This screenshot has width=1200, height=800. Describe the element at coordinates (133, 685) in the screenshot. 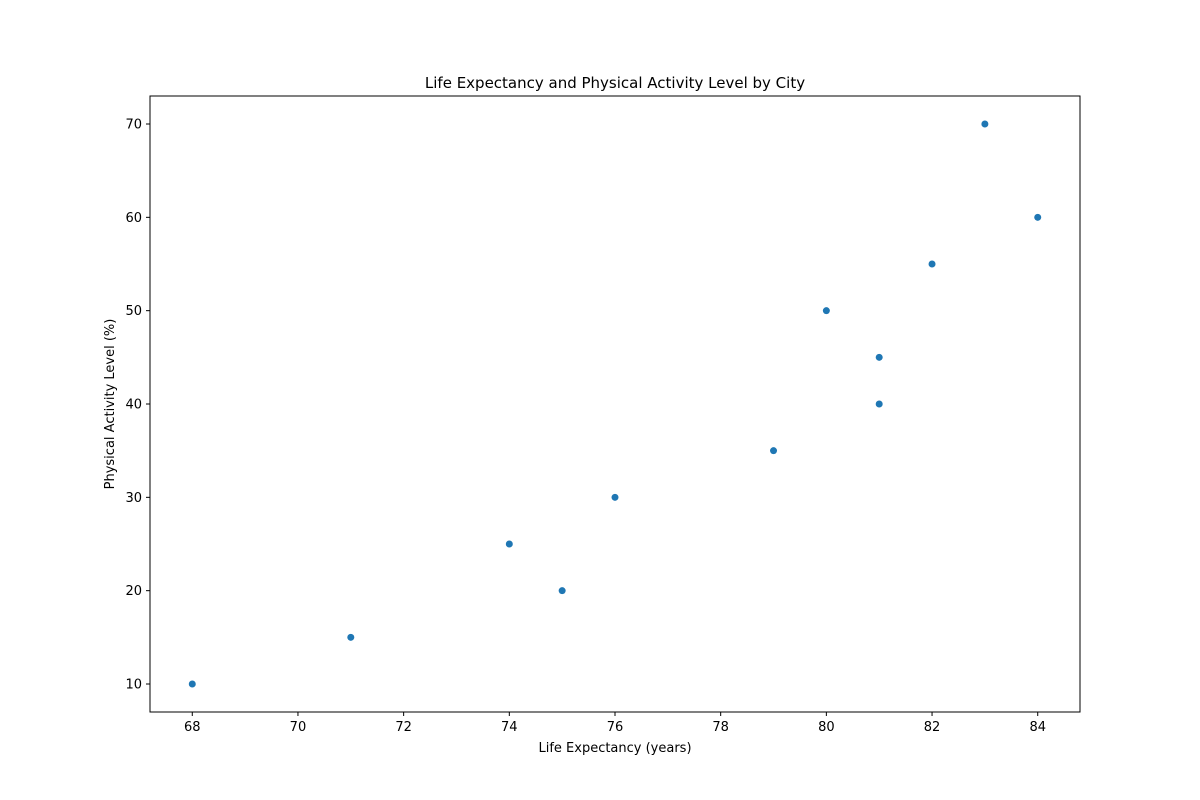

I see `y-tick-label: 10` at that location.